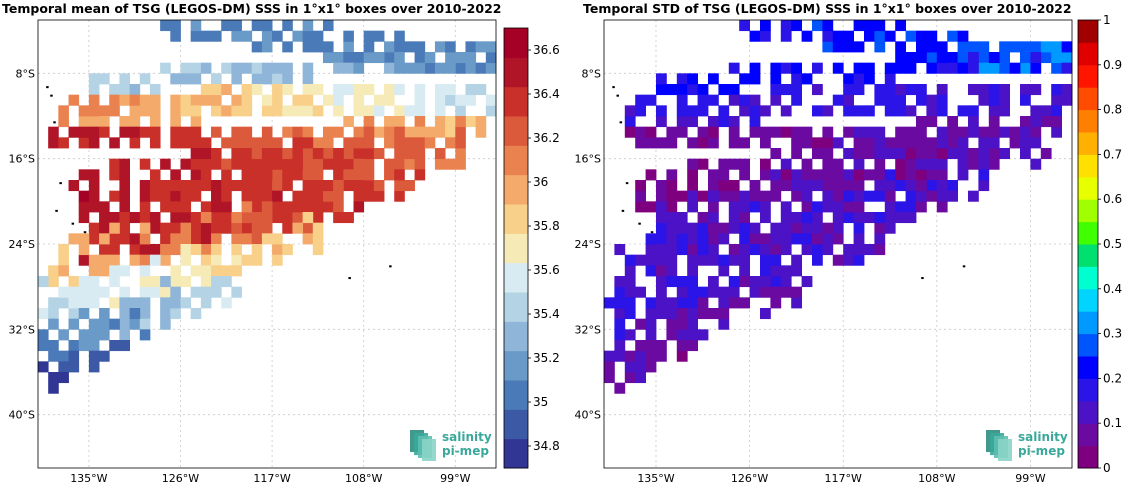 This screenshot has height=488, width=1127. What do you see at coordinates (1112, 199) in the screenshot?
I see `colorbar-tick-label: 0.6` at bounding box center [1112, 199].